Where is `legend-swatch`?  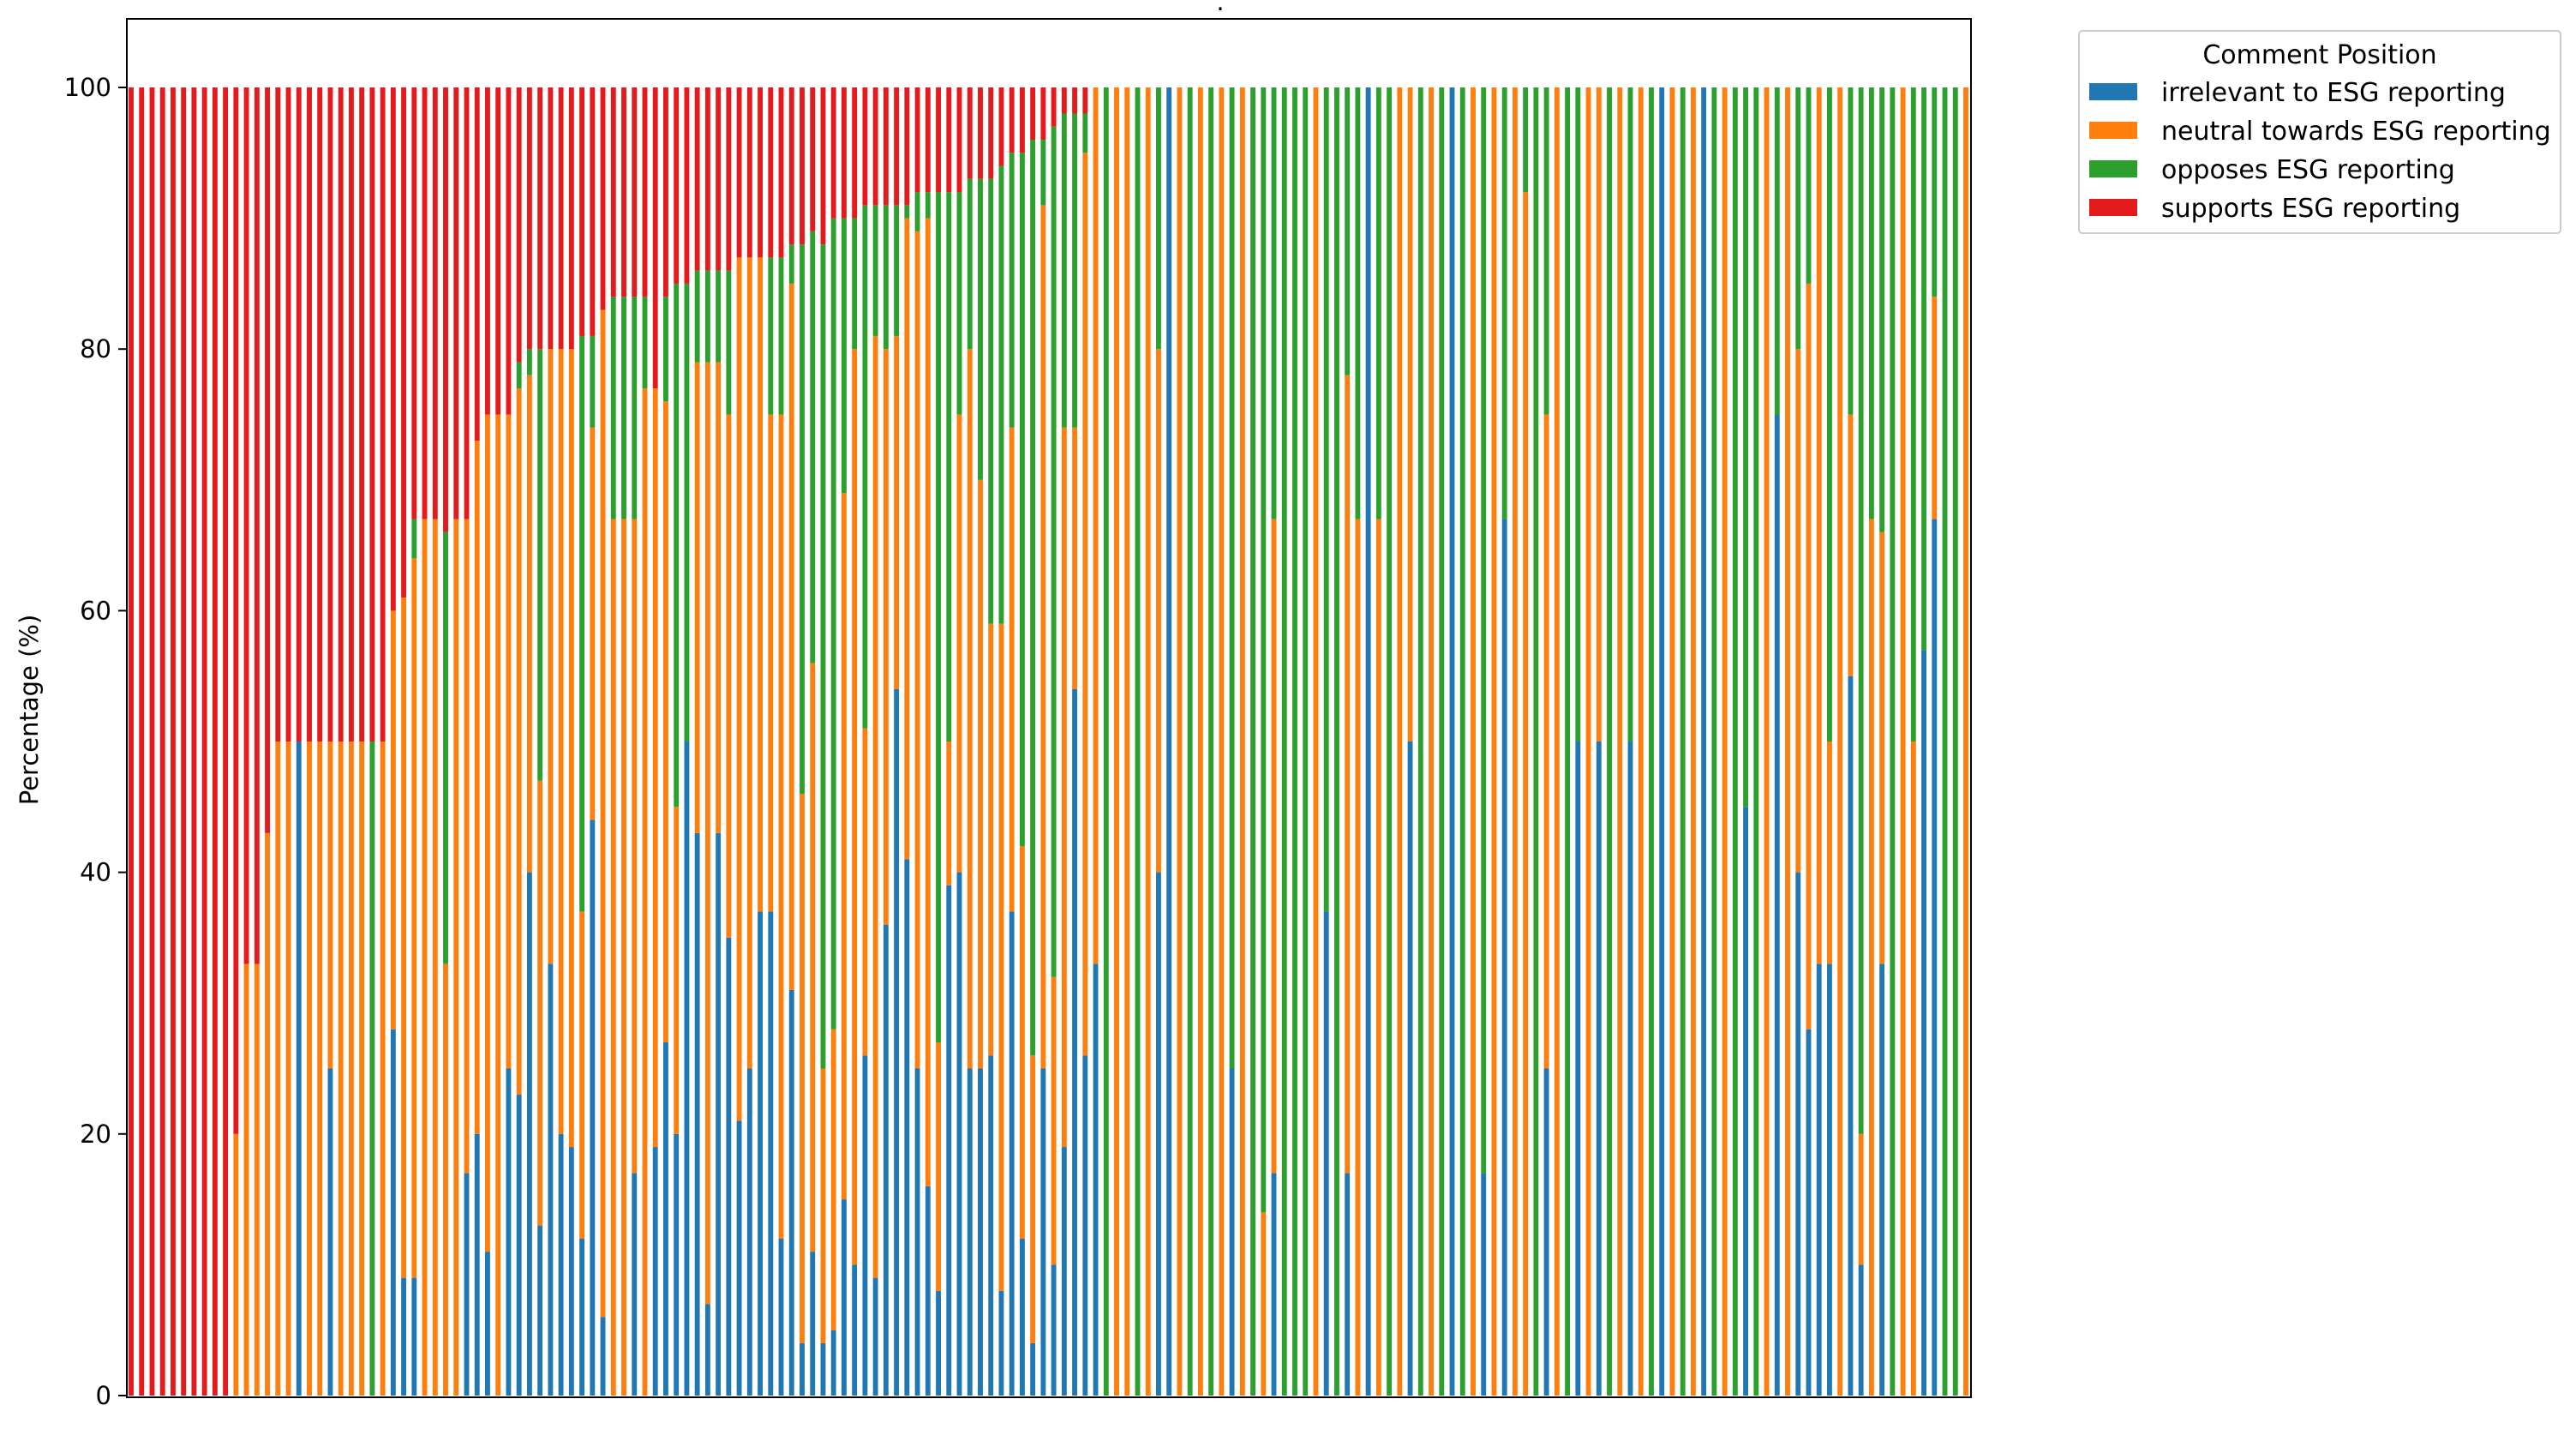 legend-swatch is located at coordinates (2113, 207).